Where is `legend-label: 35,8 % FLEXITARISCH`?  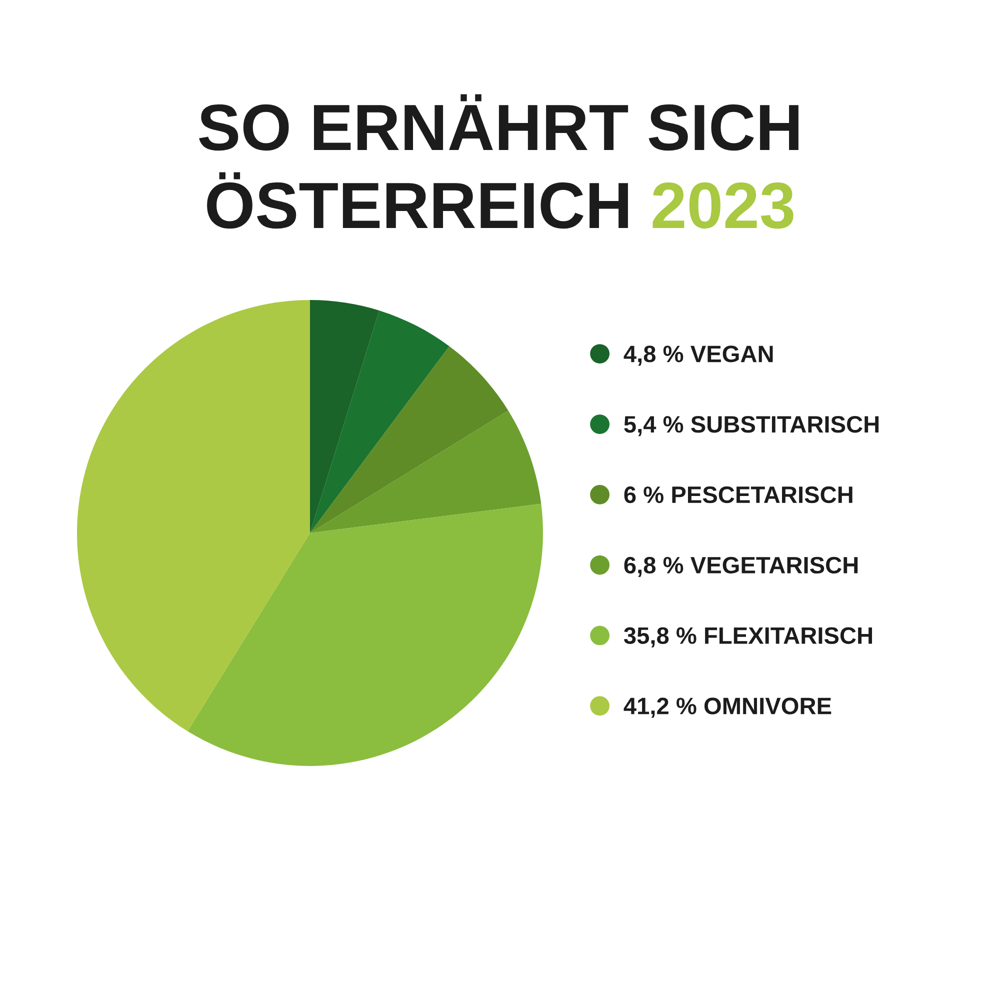
legend-label: 35,8 % FLEXITARISCH is located at coordinates (748, 637).